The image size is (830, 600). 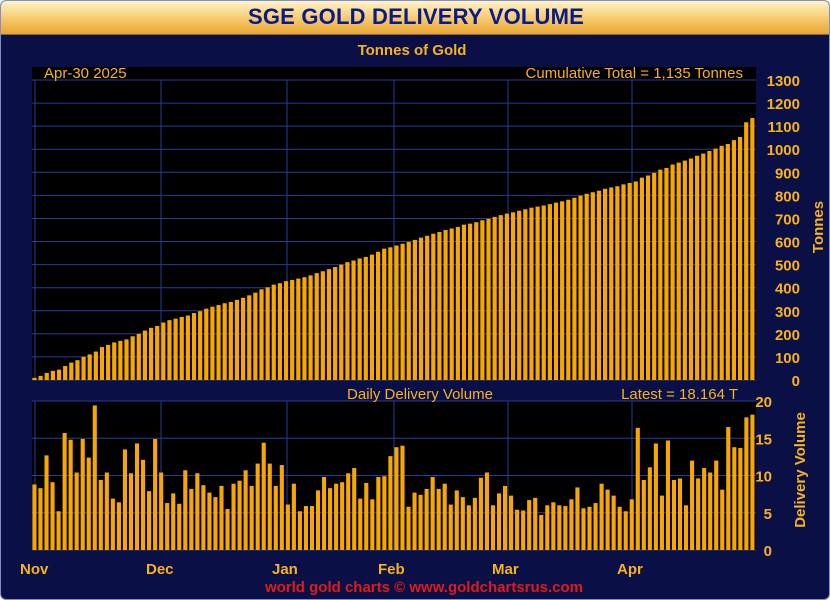 What do you see at coordinates (505, 569) in the screenshot?
I see `x-tick-label: Mar` at bounding box center [505, 569].